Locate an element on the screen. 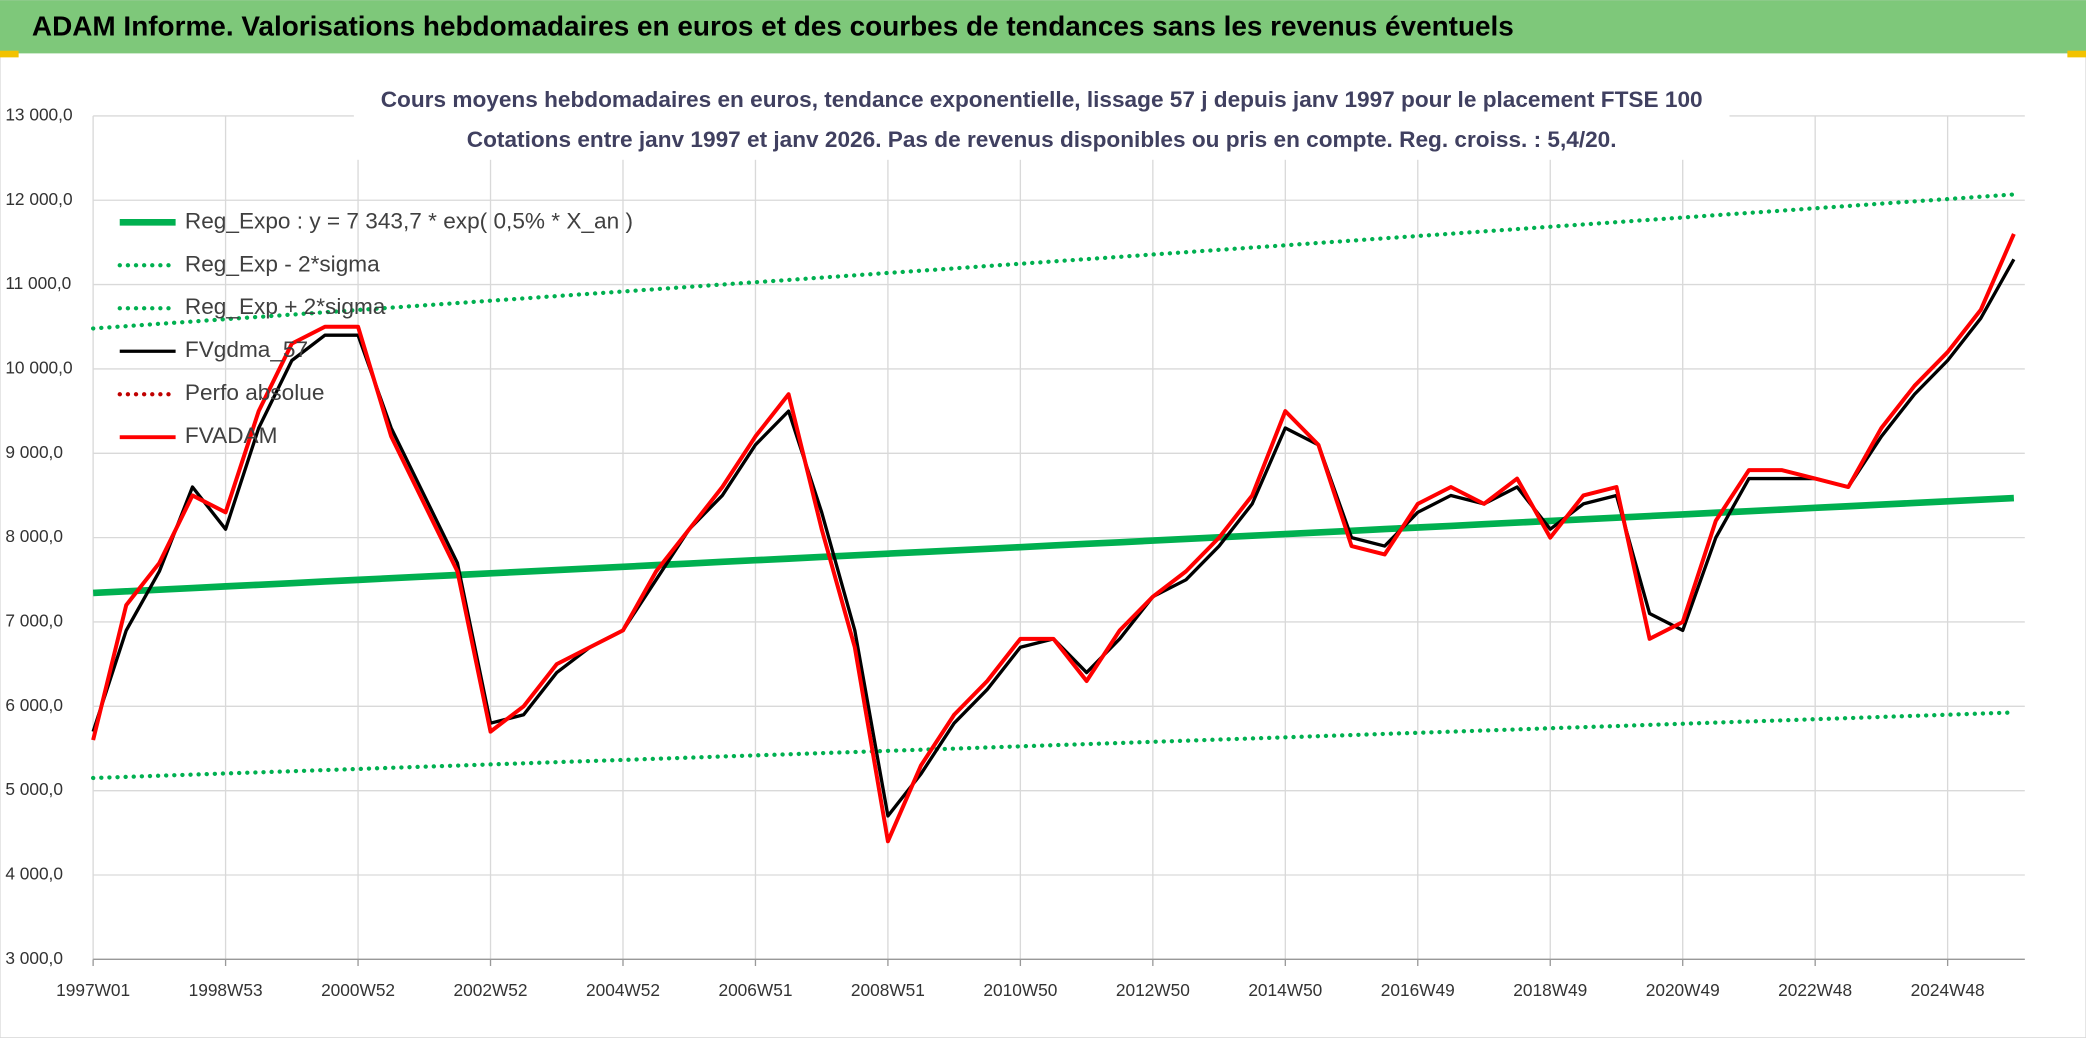  y-tick-label: 4 000,0 is located at coordinates (34, 874).